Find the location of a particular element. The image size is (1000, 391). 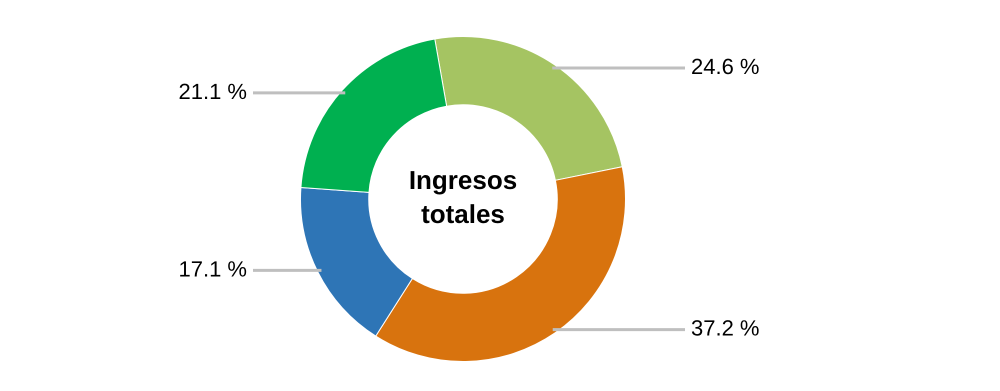

text: Ingresos totales is located at coordinates (463, 197).